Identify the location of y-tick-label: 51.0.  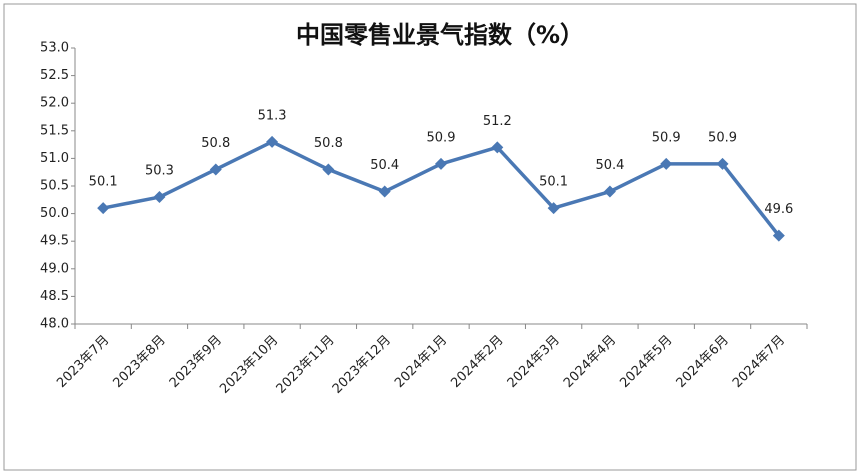
(54, 158).